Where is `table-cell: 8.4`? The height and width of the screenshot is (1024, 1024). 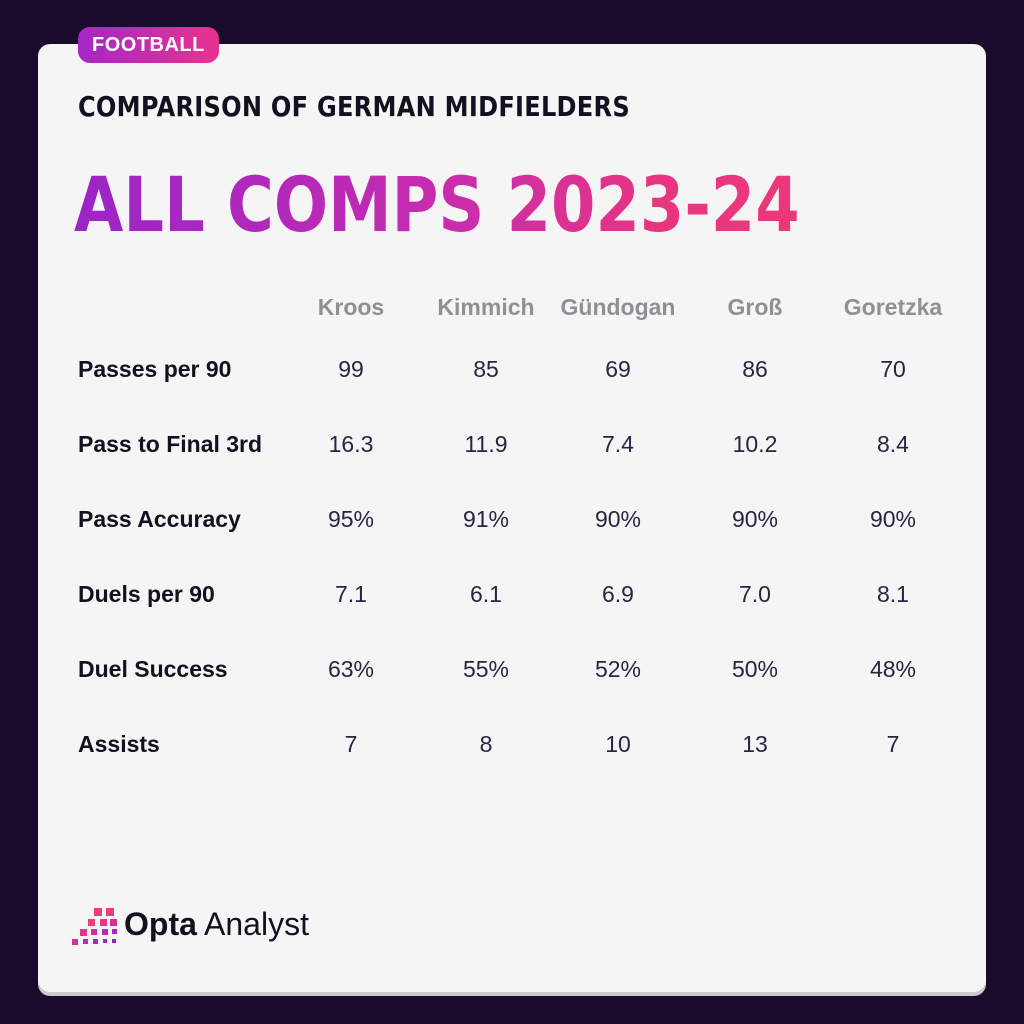
table-cell: 8.4 is located at coordinates (893, 444).